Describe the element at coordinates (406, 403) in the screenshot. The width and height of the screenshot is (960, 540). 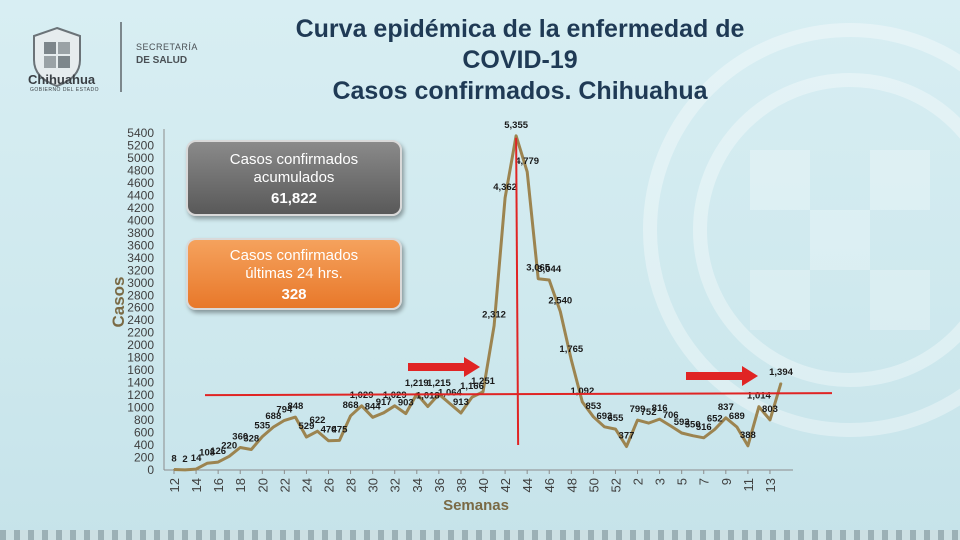
I see `data-label: 903` at that location.